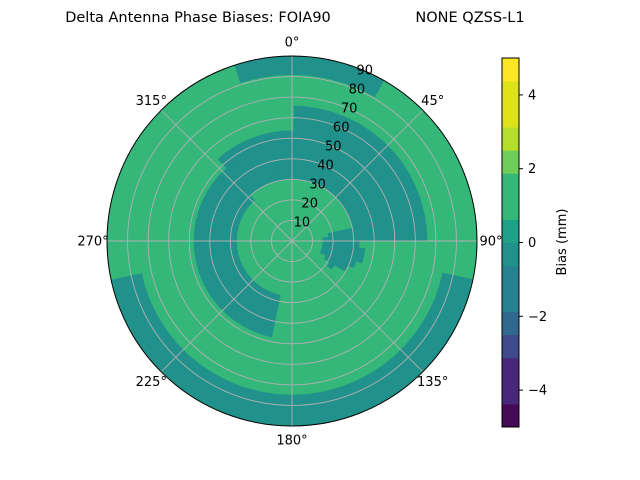 This screenshot has height=480, width=640. Describe the element at coordinates (317, 185) in the screenshot. I see `radial-tick-label: 30` at that location.